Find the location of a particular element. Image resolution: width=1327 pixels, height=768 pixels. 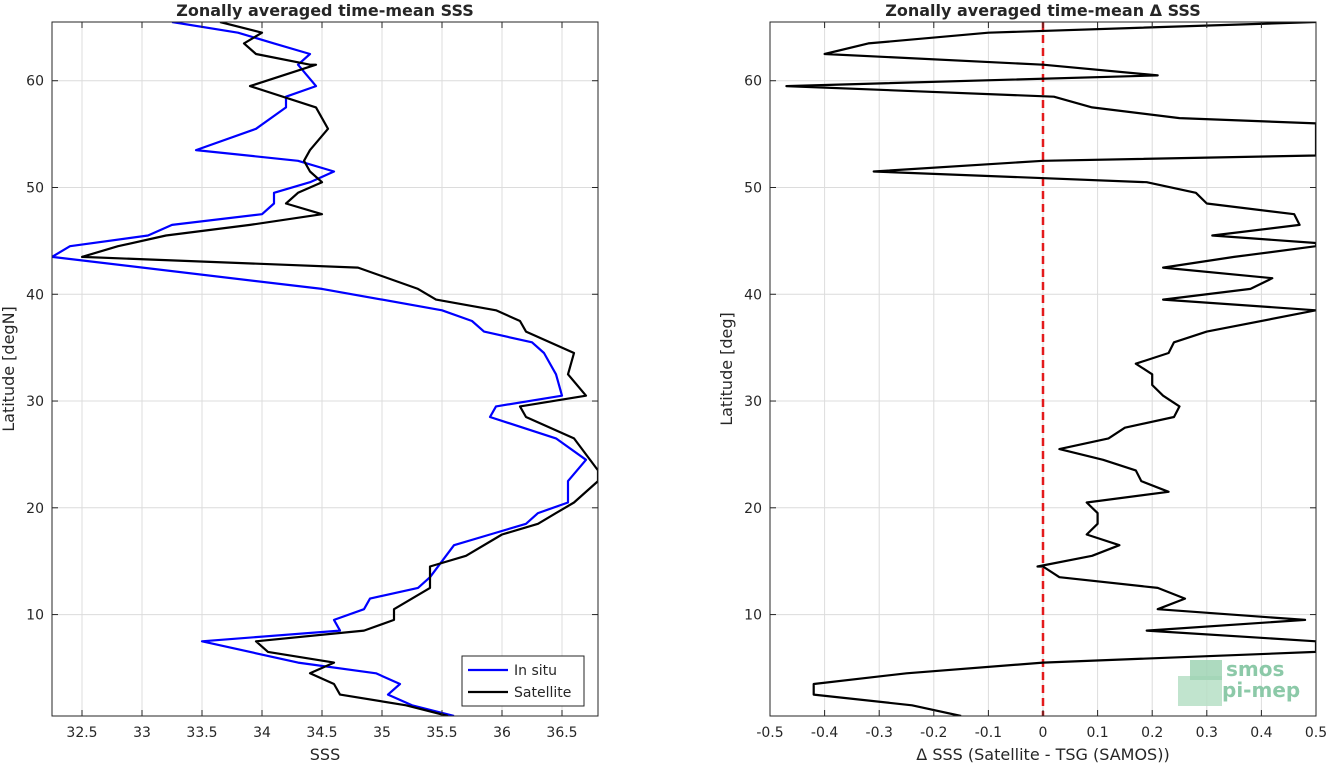

legend: In situ Satellite is located at coordinates (523, 681).